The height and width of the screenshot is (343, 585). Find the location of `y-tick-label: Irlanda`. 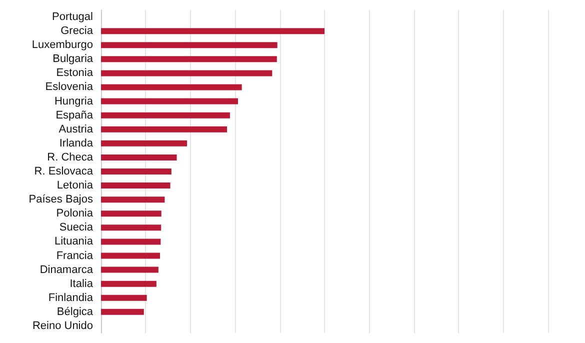

y-tick-label: Irlanda is located at coordinates (76, 143).